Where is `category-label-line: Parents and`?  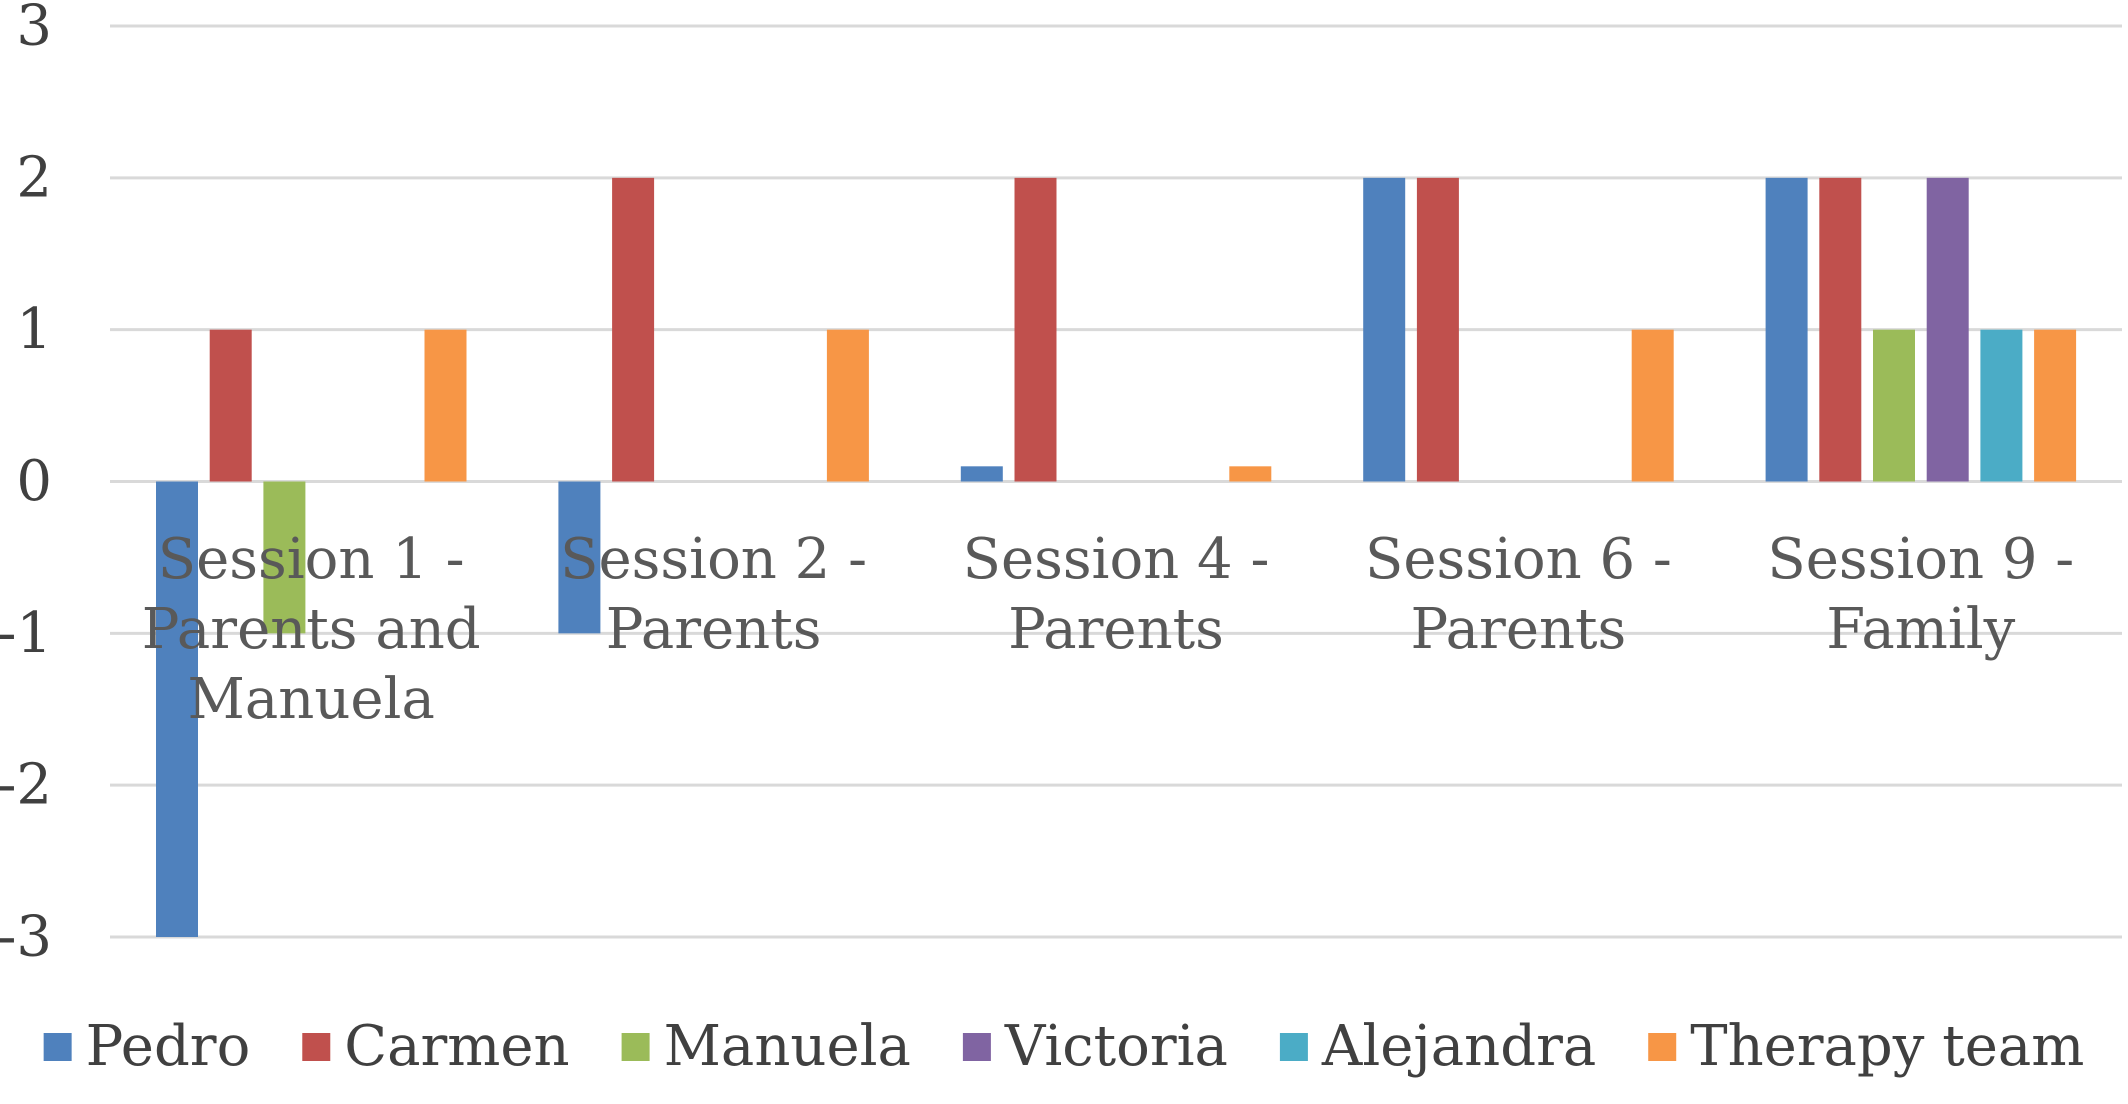 category-label-line: Parents and is located at coordinates (311, 629).